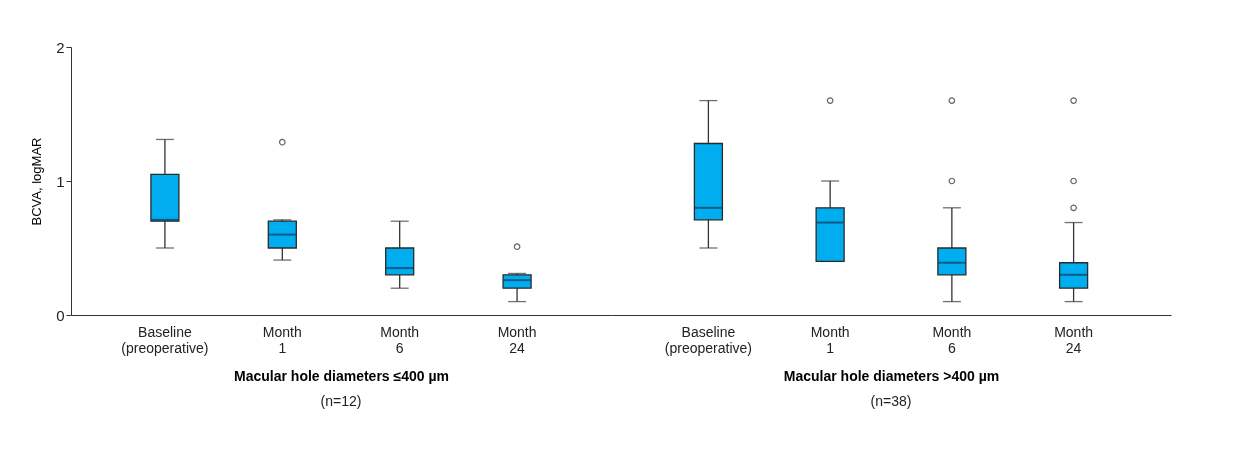 This screenshot has height=450, width=1246. I want to click on x-axis-title: Macular hole diameters >400 µm, so click(891, 375).